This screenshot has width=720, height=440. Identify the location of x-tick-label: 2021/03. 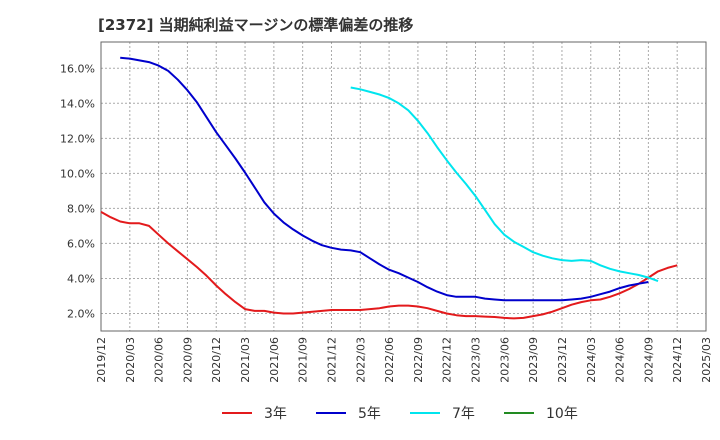
(245, 360).